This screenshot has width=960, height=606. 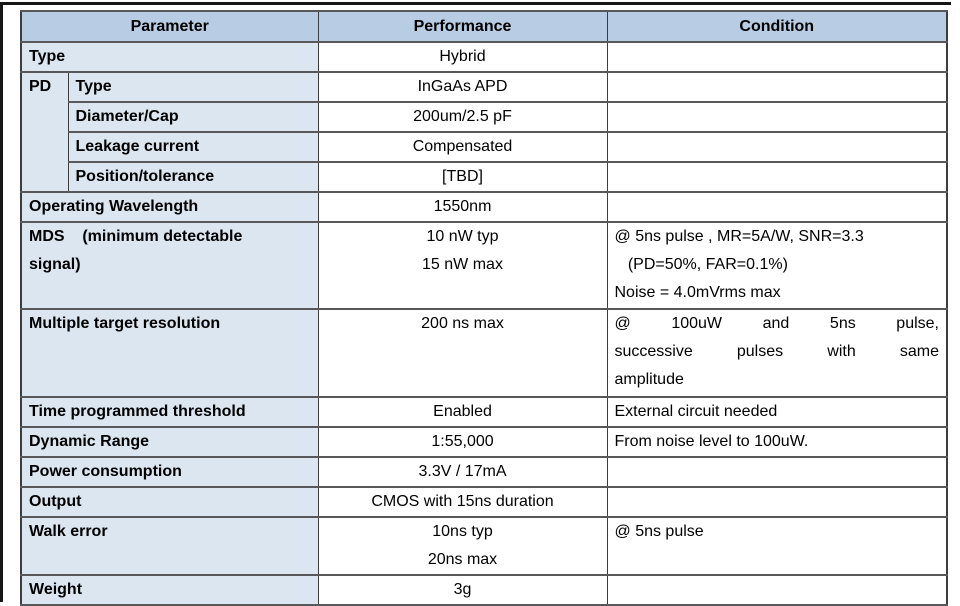 I want to click on param-cell: Position/tolerance, so click(x=193, y=177).